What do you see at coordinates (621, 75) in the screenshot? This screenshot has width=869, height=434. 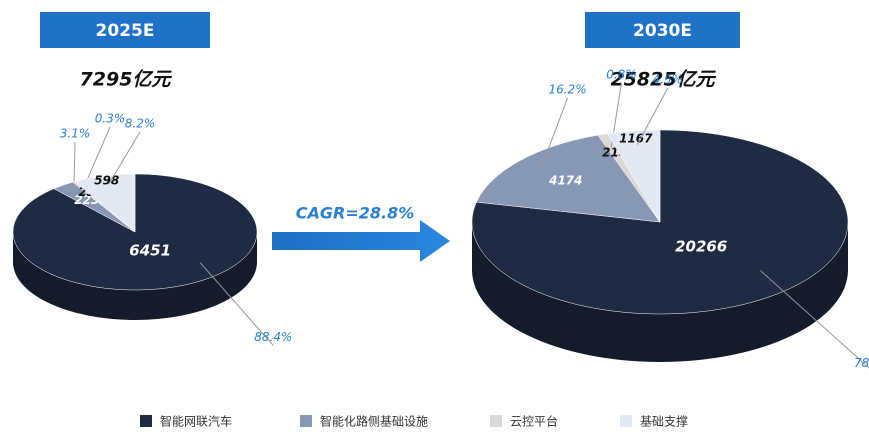 I see `percent-label: 0.8%` at bounding box center [621, 75].